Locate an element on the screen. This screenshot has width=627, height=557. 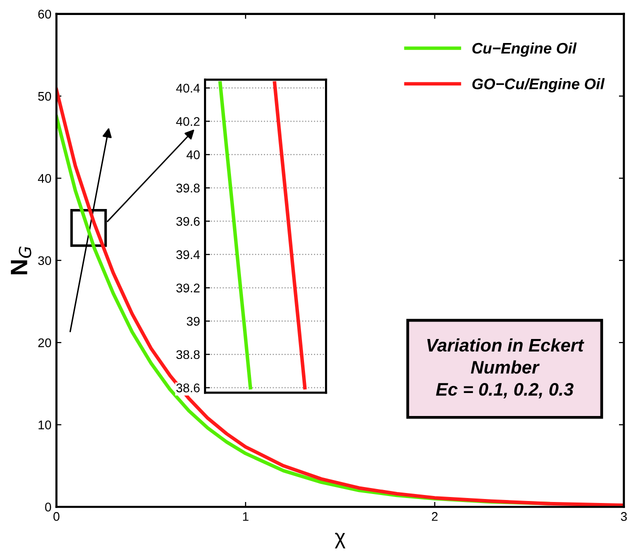
y-tick-label: 20 is located at coordinates (45, 343).